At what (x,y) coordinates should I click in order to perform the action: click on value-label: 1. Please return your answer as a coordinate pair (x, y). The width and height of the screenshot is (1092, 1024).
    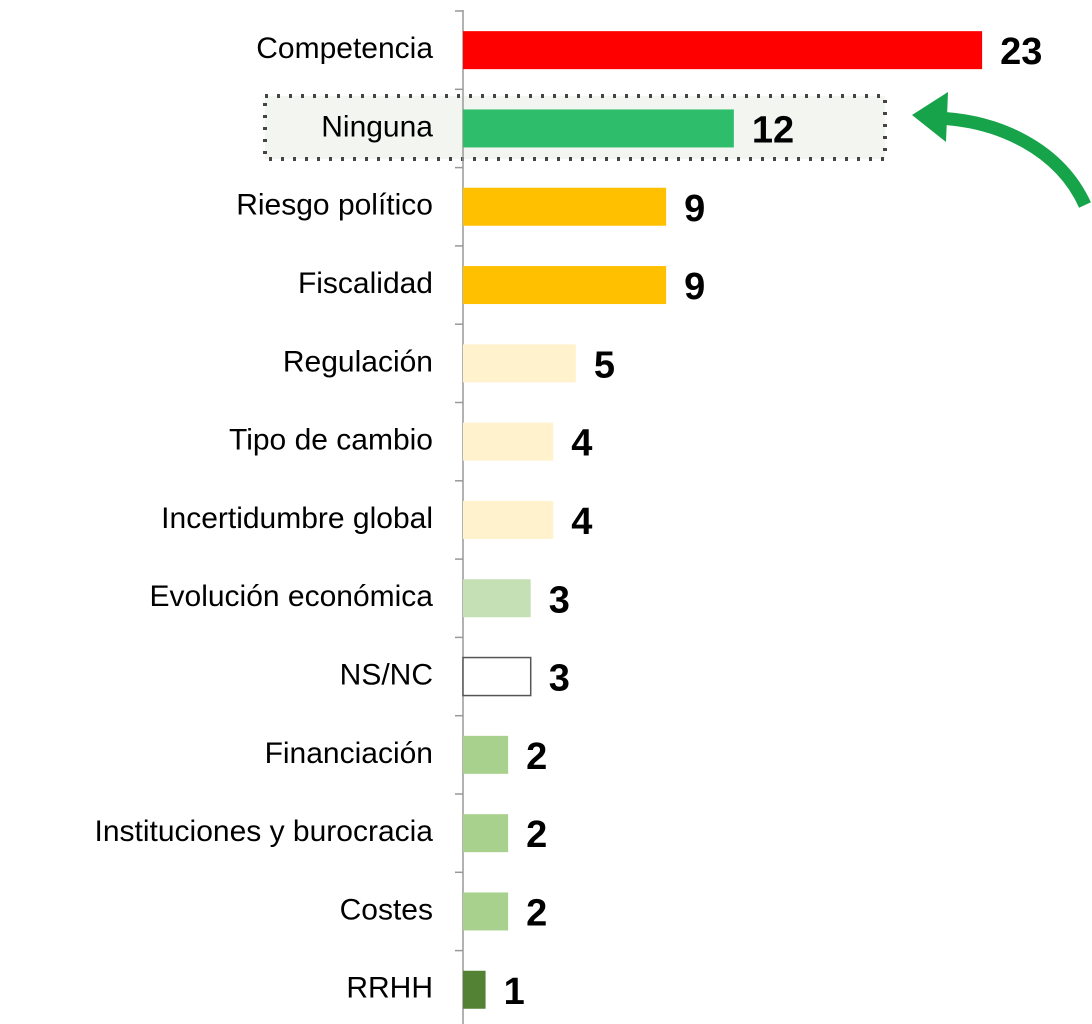
    Looking at the image, I should click on (514, 992).